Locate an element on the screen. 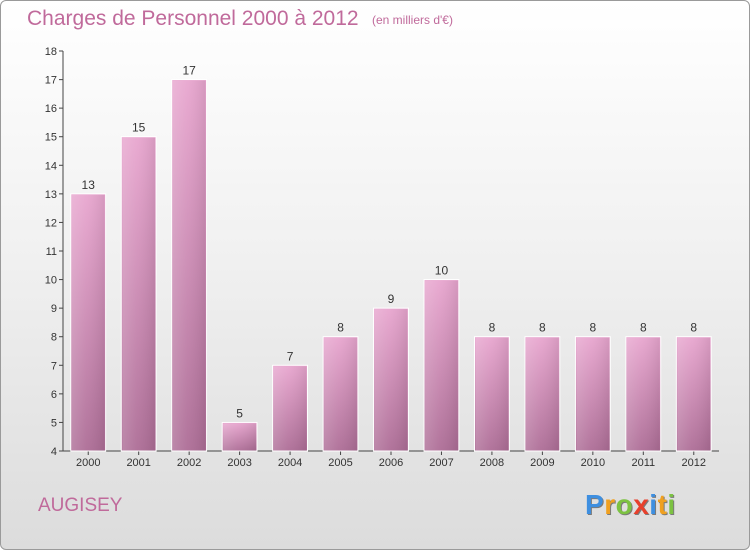 The image size is (750, 550). proxiti-logo: Proxiti is located at coordinates (630, 505).